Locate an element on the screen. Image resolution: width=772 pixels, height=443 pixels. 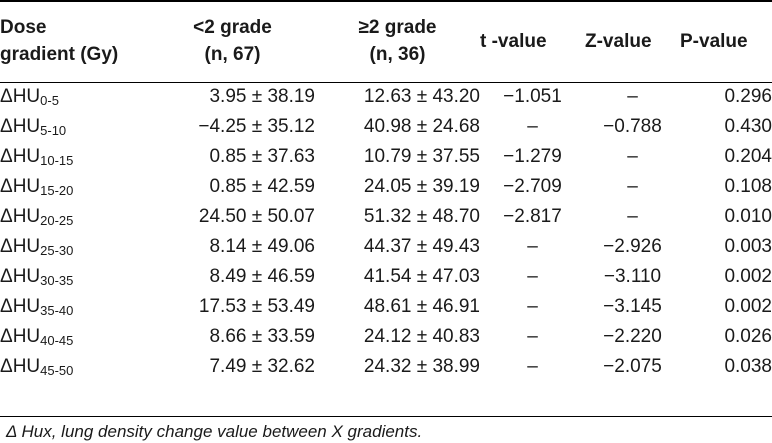
cell-p-value: 0.108 is located at coordinates (748, 186).